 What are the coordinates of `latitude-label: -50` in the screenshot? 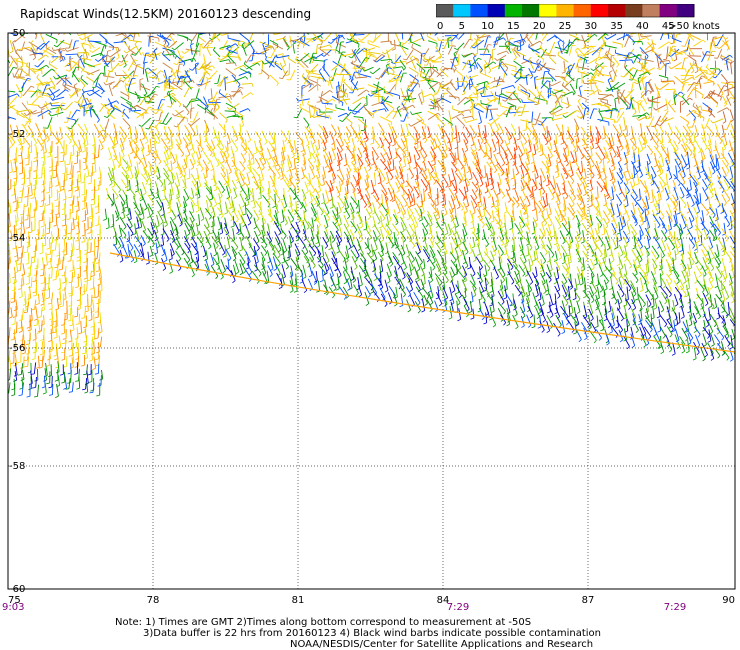 It's located at (17, 33).